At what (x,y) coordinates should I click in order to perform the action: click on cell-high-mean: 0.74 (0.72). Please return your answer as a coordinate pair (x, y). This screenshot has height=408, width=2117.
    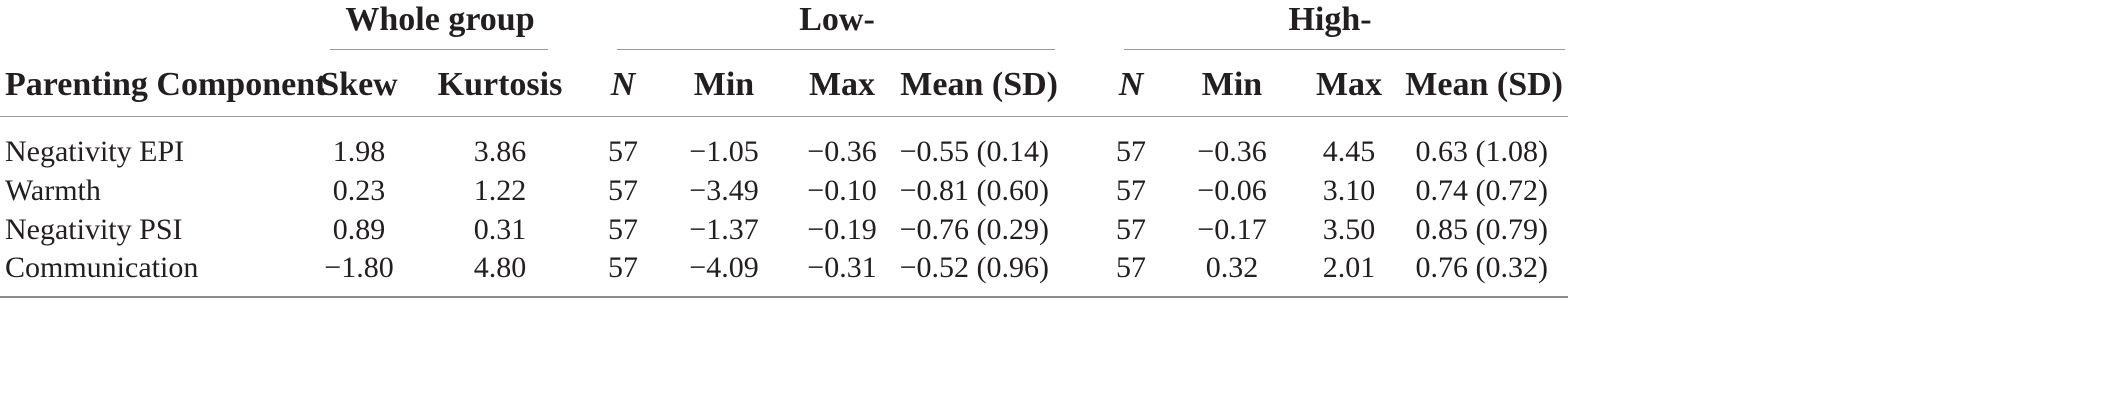
    Looking at the image, I should click on (1481, 190).